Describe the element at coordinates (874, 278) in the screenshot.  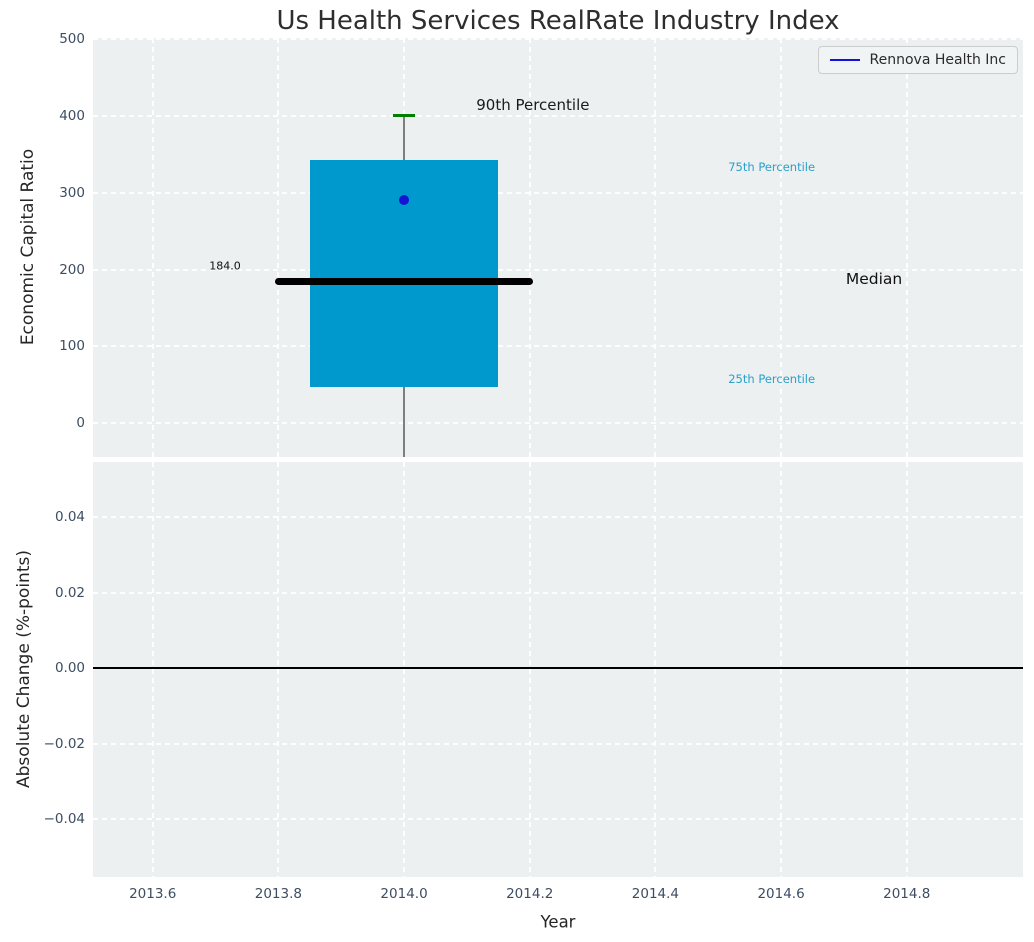
I see `median-label: Median` at that location.